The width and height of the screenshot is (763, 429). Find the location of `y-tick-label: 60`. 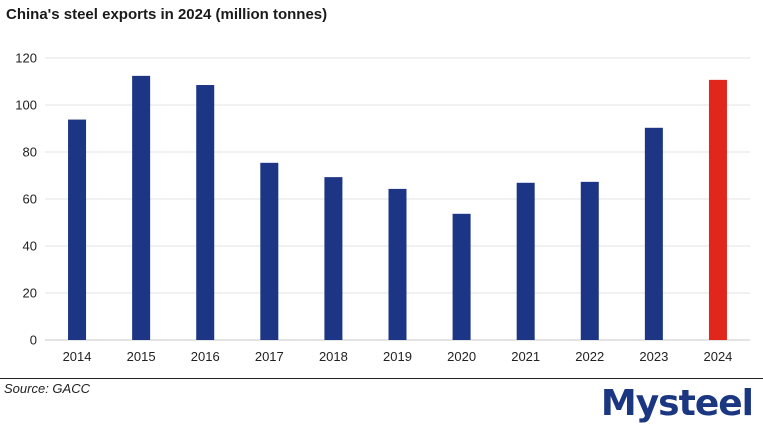

y-tick-label: 60 is located at coordinates (30, 199).